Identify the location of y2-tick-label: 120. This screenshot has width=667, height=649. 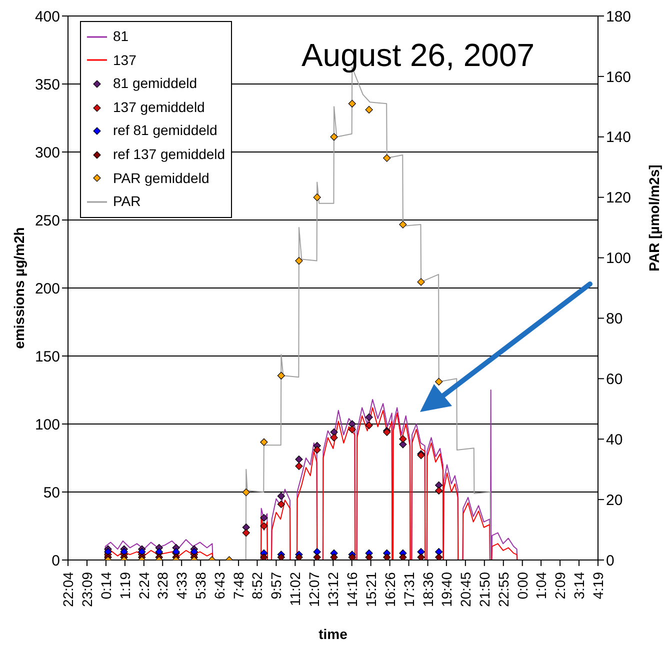
(619, 198).